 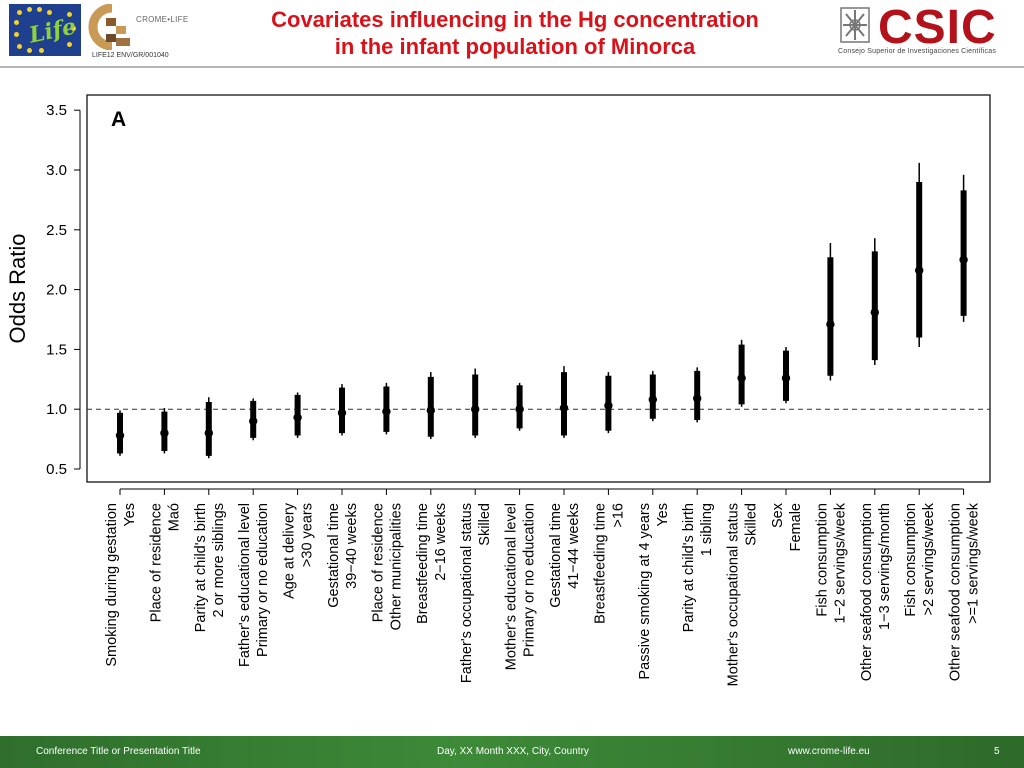 I want to click on footer-website: www.crome-life.eu, so click(x=829, y=751).